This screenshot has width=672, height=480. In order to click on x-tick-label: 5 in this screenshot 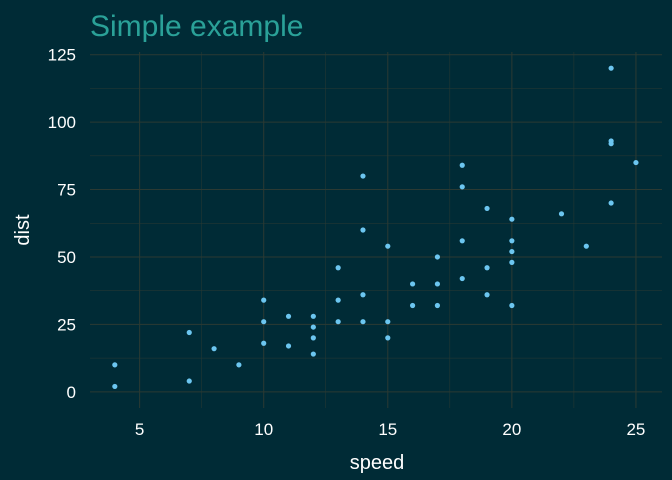, I will do `click(139, 429)`.